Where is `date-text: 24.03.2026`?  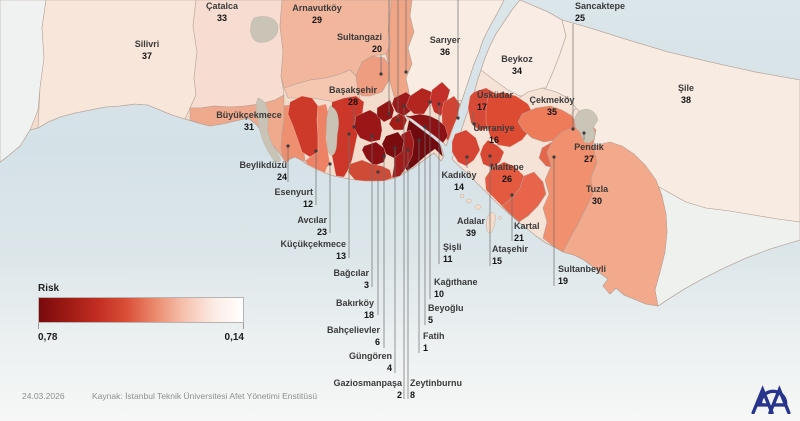
date-text: 24.03.2026 is located at coordinates (43, 396).